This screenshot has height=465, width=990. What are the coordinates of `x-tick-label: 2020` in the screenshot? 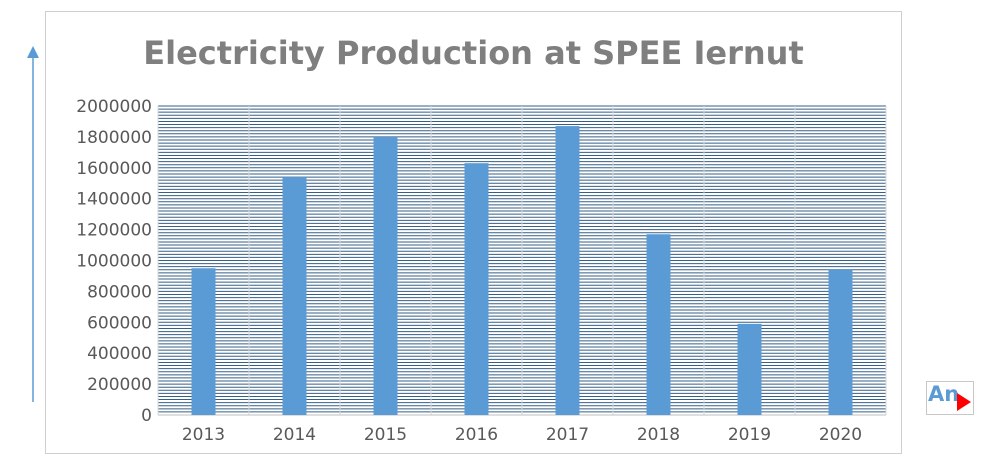 It's located at (840, 435).